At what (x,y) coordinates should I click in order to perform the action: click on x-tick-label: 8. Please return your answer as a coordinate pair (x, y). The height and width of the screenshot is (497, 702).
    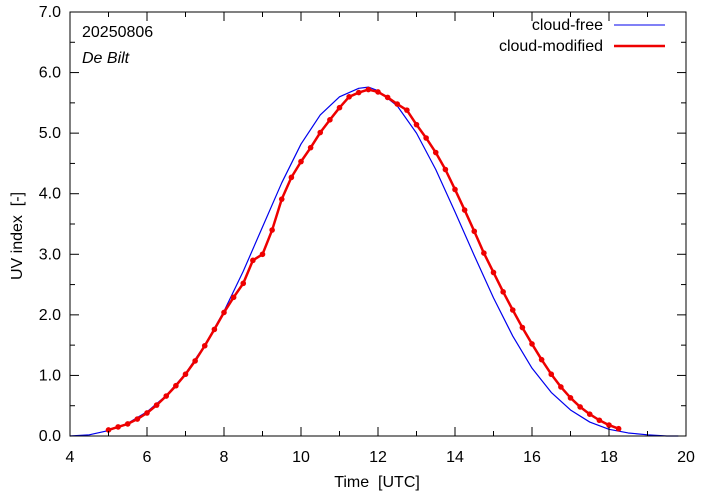
    Looking at the image, I should click on (224, 457).